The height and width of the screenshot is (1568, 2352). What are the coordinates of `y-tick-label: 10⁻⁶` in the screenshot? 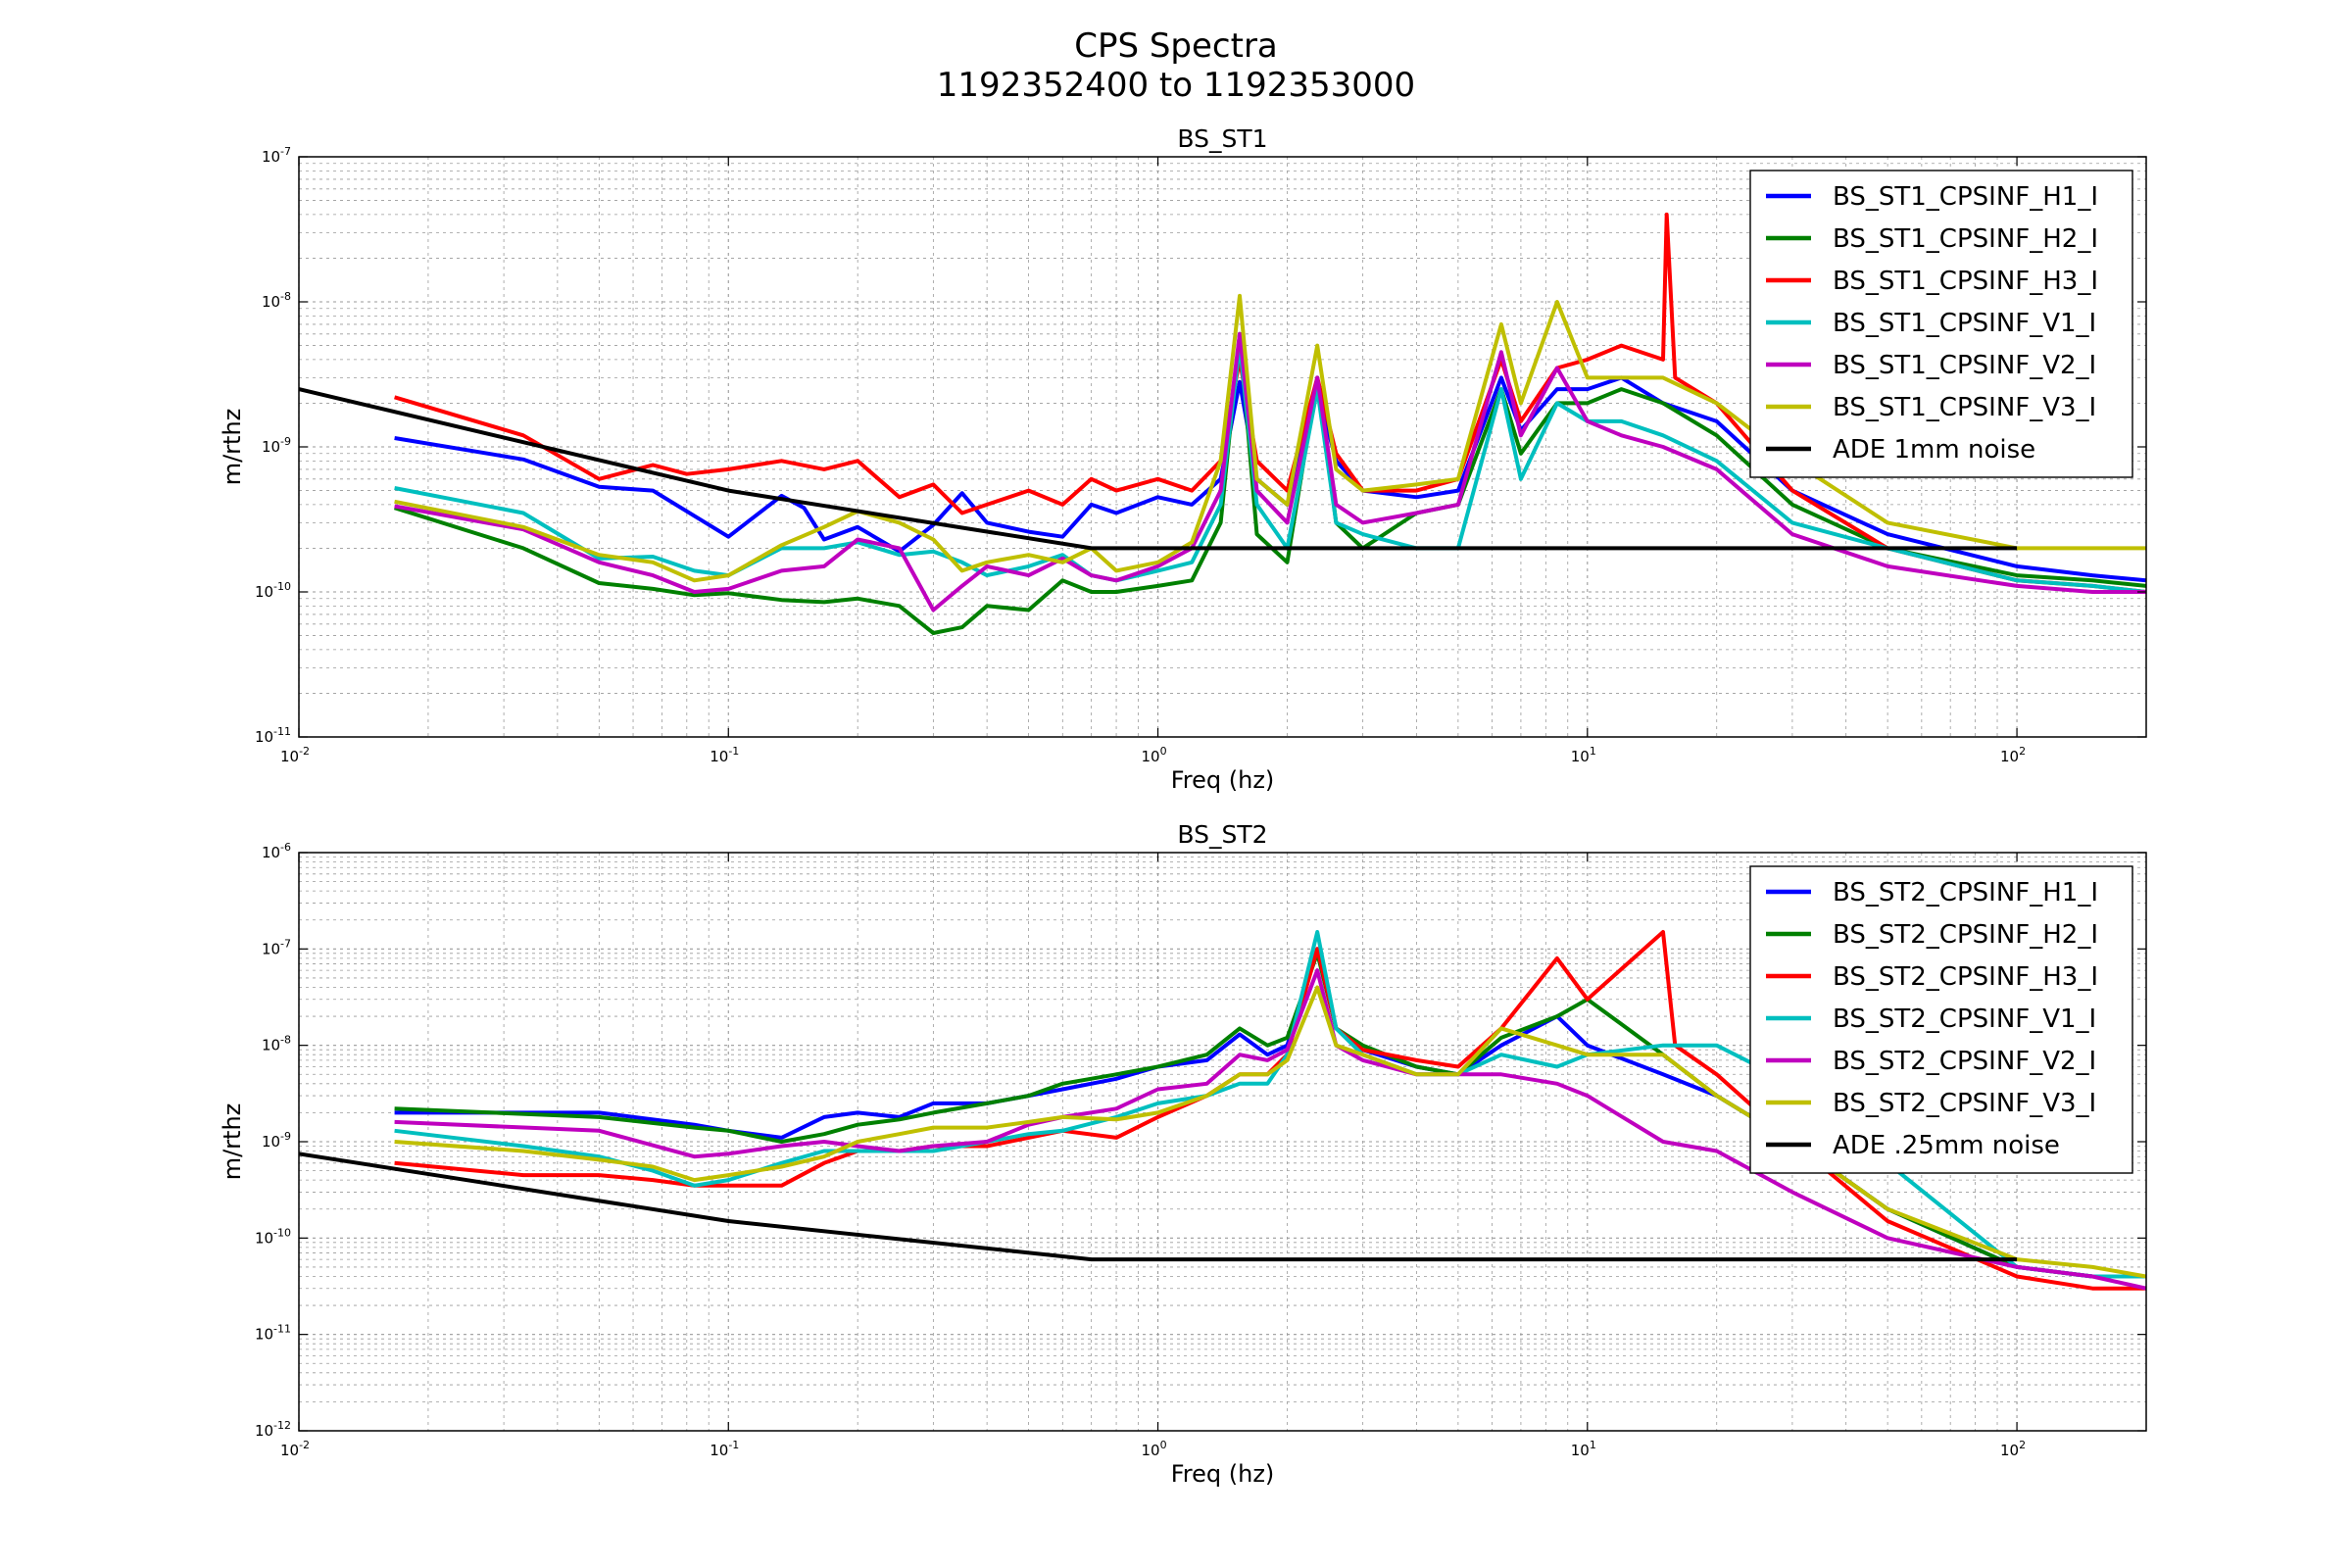 It's located at (276, 851).